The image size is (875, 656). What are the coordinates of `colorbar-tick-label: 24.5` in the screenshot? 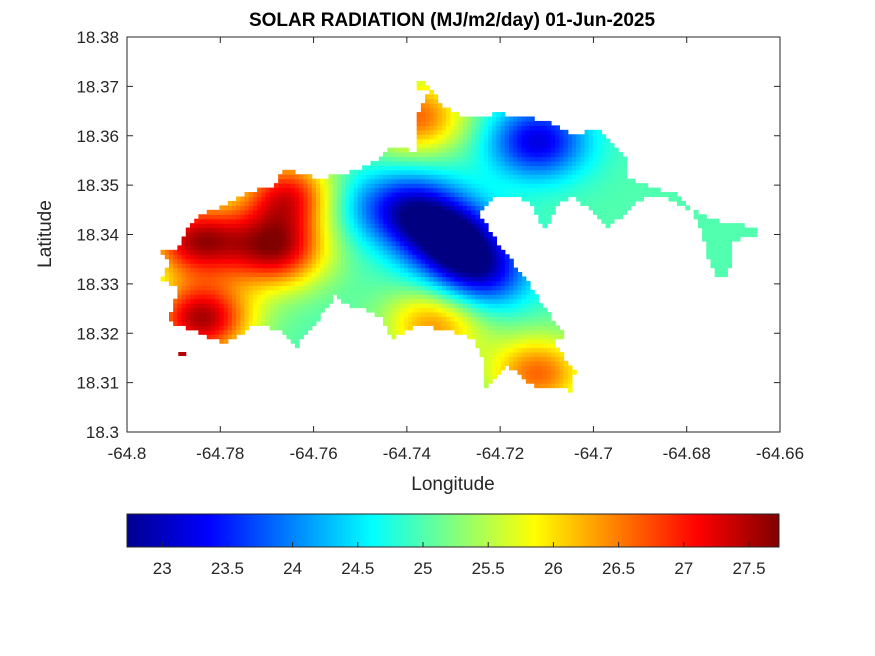 It's located at (357, 568).